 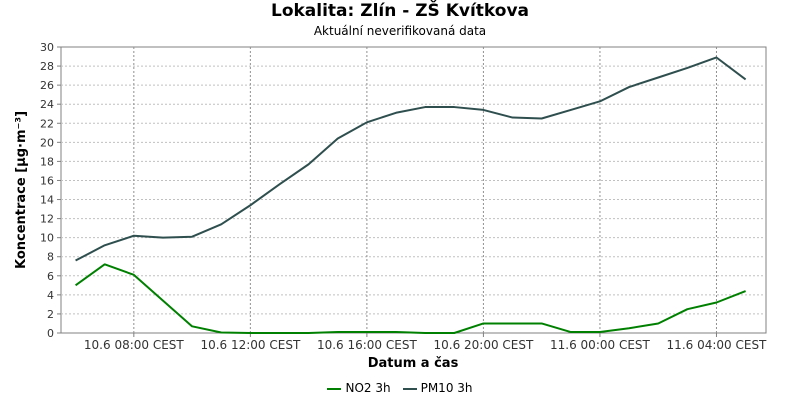 I want to click on x-tick-label: 10.6 12:00 CEST, so click(x=250, y=345).